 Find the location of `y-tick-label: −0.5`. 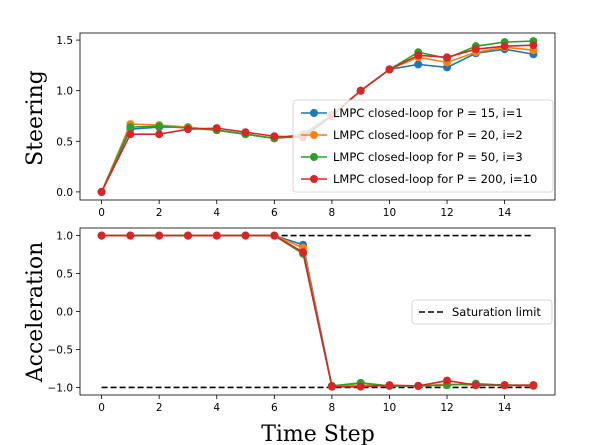

y-tick-label: −0.5 is located at coordinates (61, 350).